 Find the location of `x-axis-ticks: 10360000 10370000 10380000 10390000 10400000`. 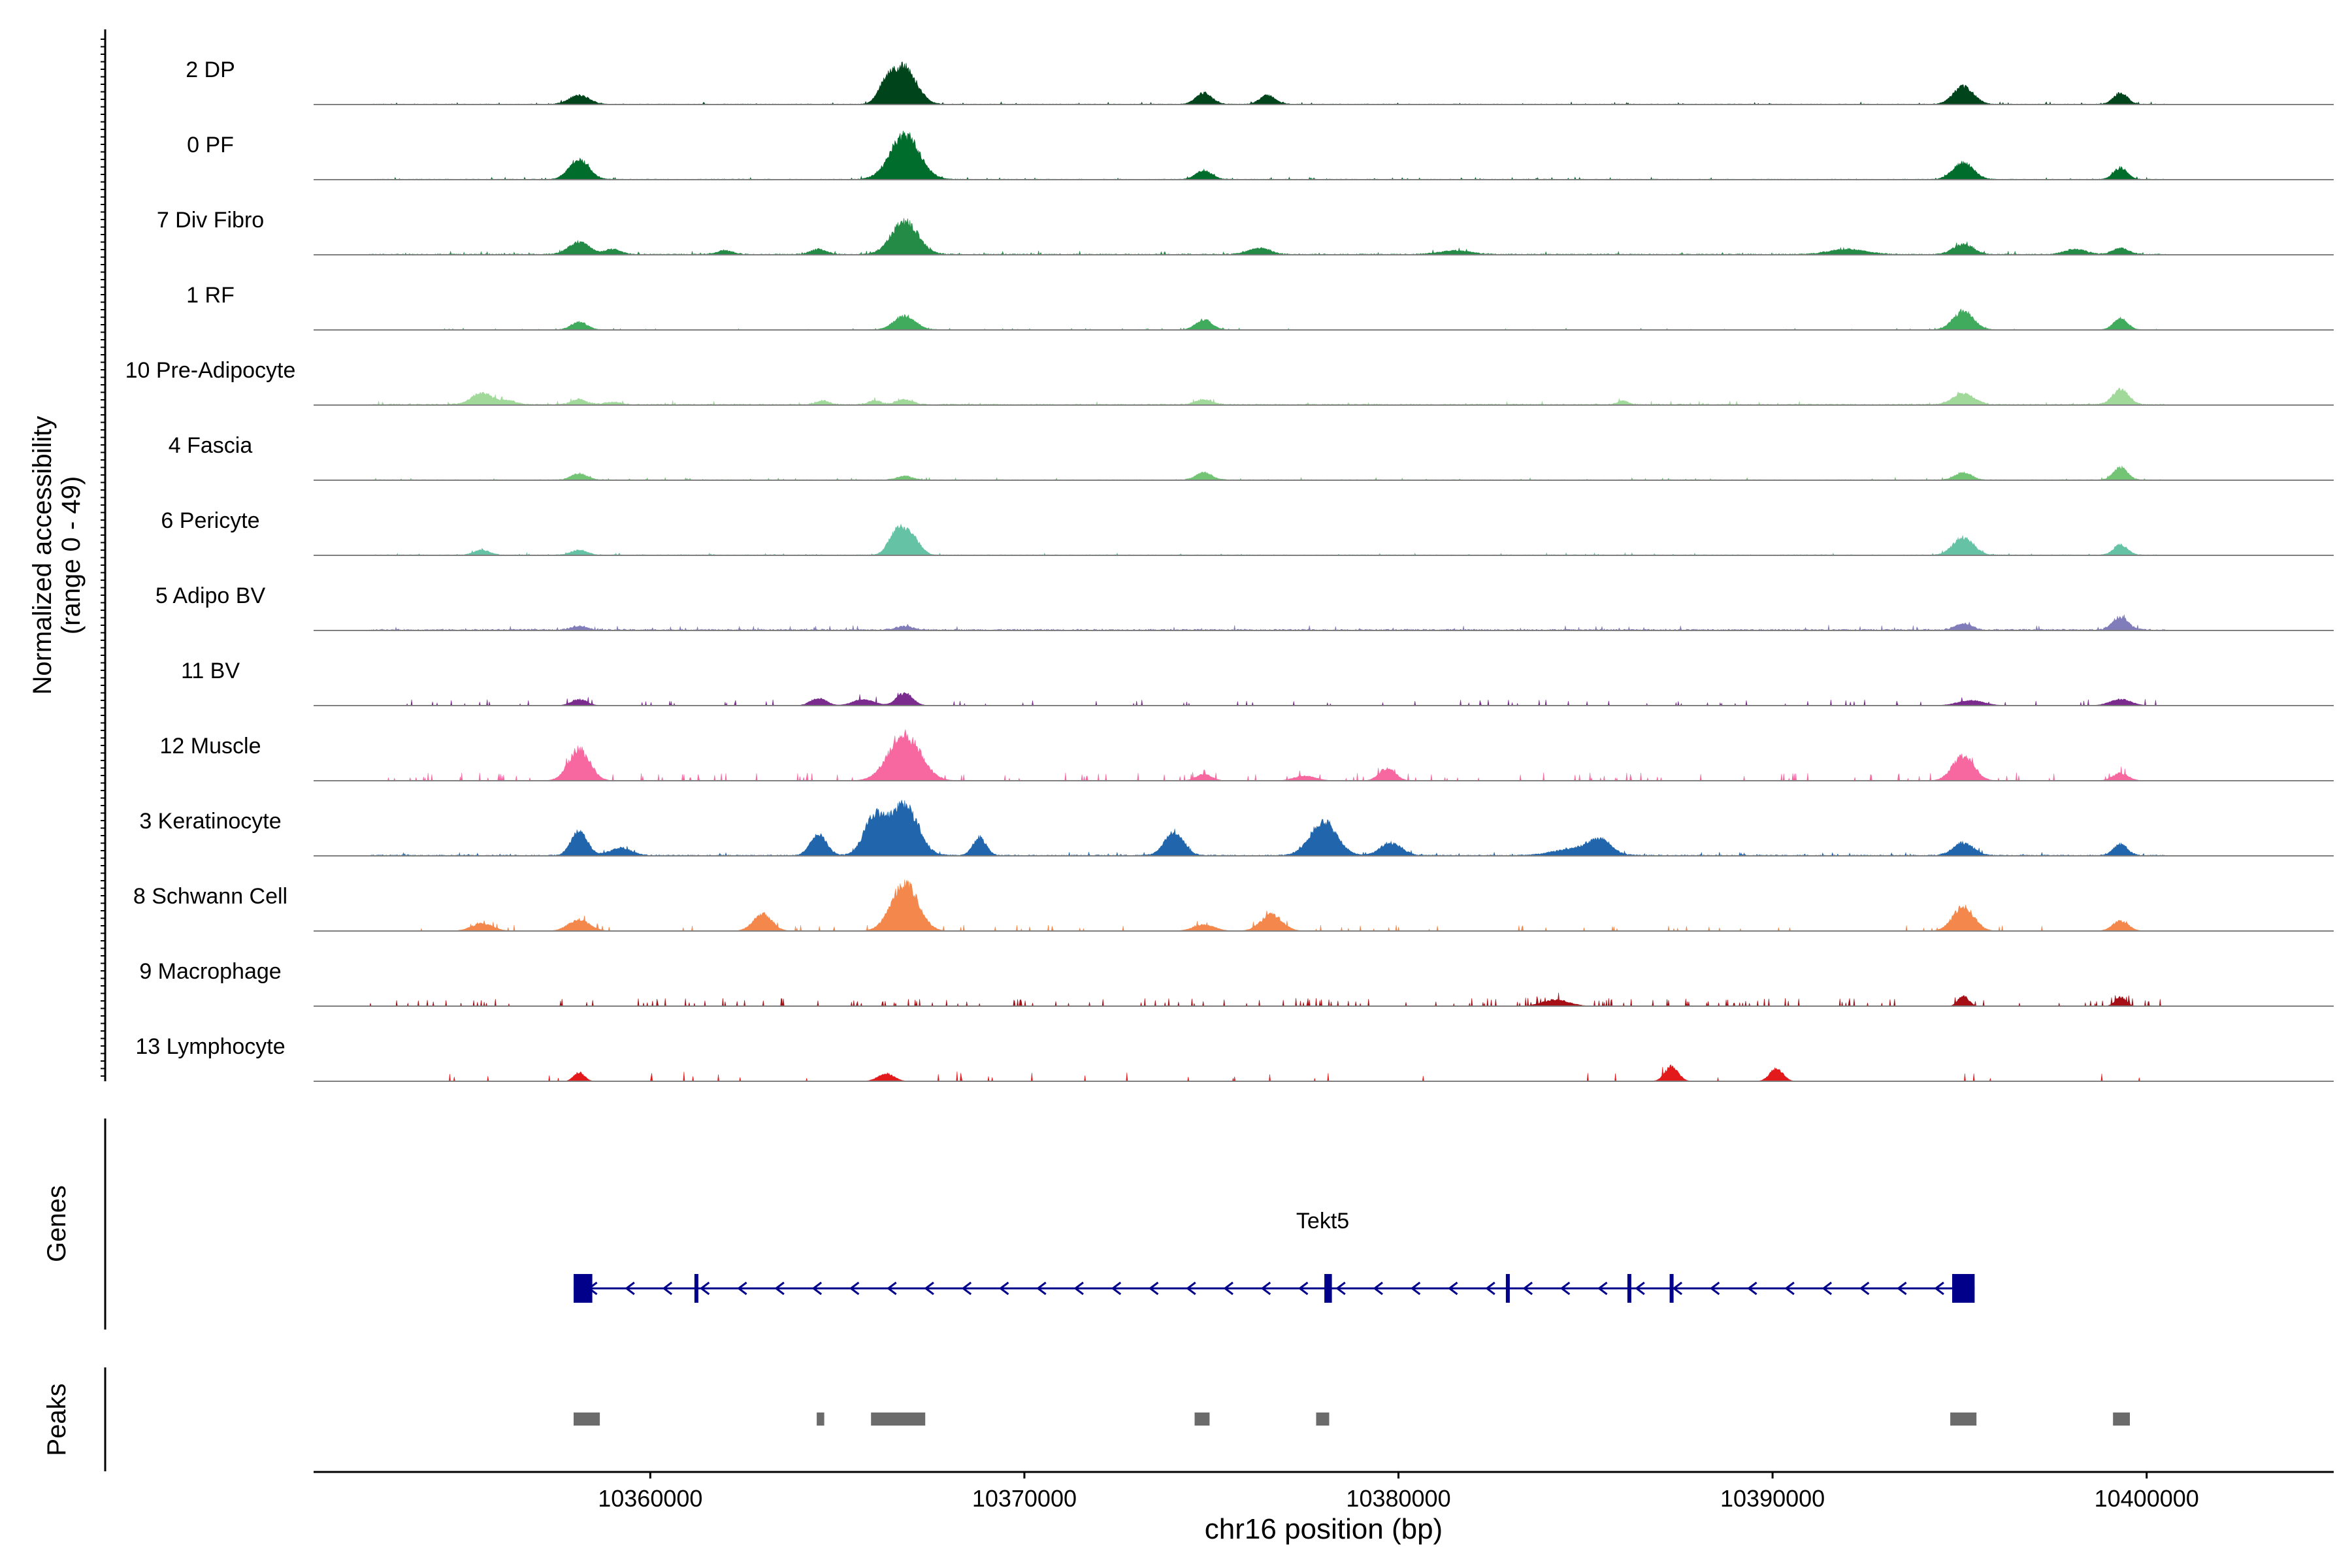

x-axis-ticks: 10360000 10370000 10380000 10390000 10400000 is located at coordinates (1398, 1492).